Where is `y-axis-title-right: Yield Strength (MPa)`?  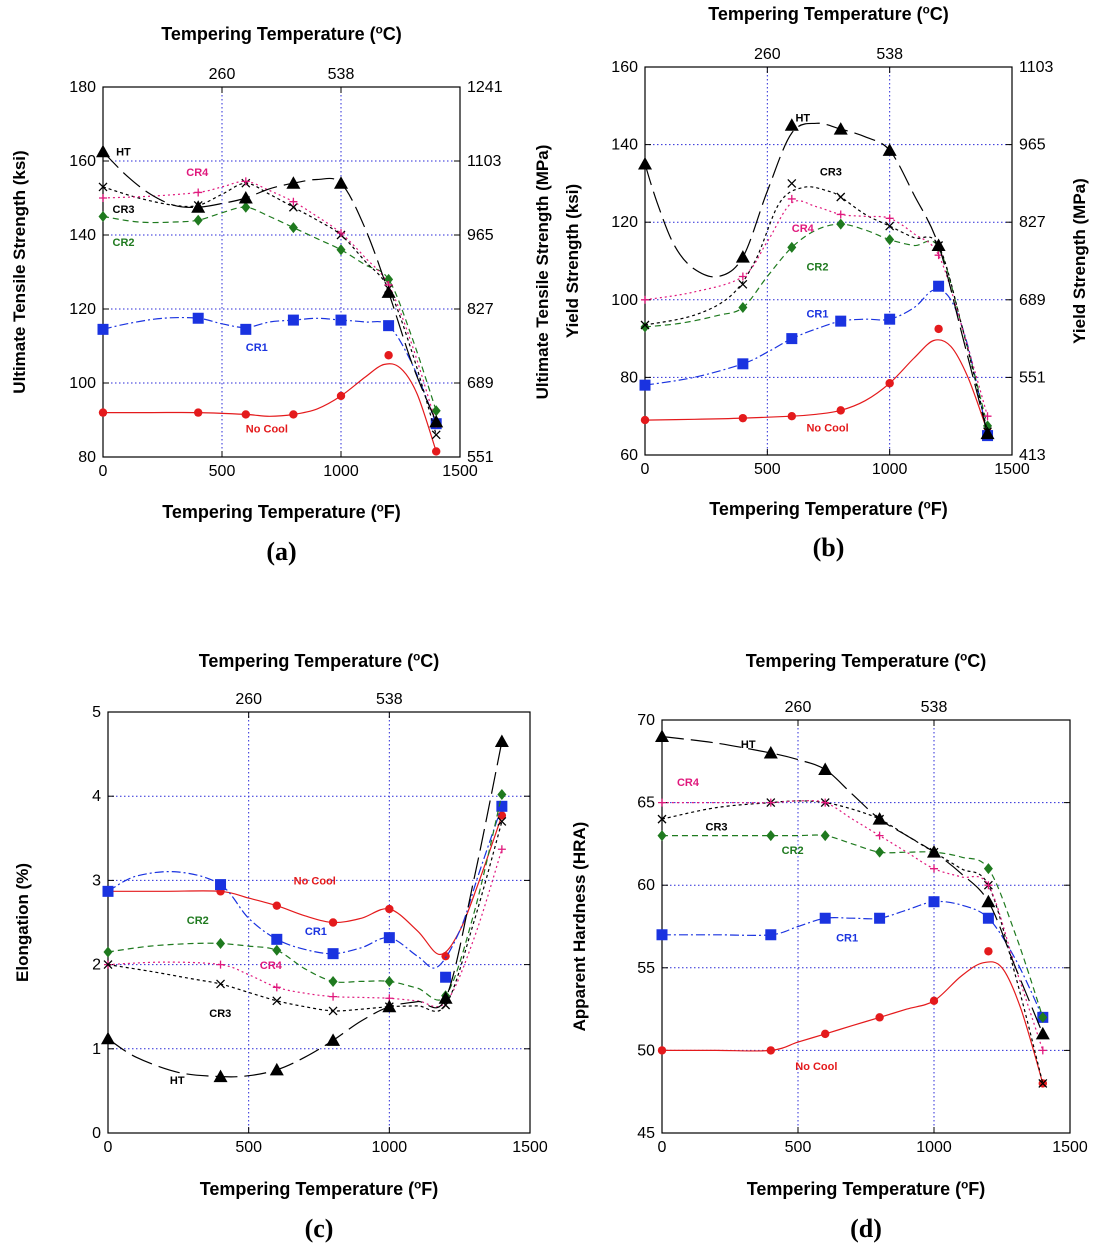 y-axis-title-right: Yield Strength (MPa) is located at coordinates (1079, 261).